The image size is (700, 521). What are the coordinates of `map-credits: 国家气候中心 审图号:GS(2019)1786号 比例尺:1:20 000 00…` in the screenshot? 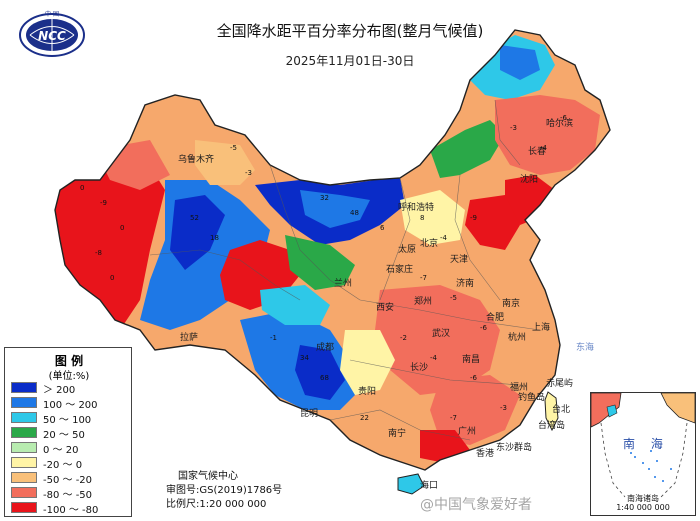 It's located at (224, 491).